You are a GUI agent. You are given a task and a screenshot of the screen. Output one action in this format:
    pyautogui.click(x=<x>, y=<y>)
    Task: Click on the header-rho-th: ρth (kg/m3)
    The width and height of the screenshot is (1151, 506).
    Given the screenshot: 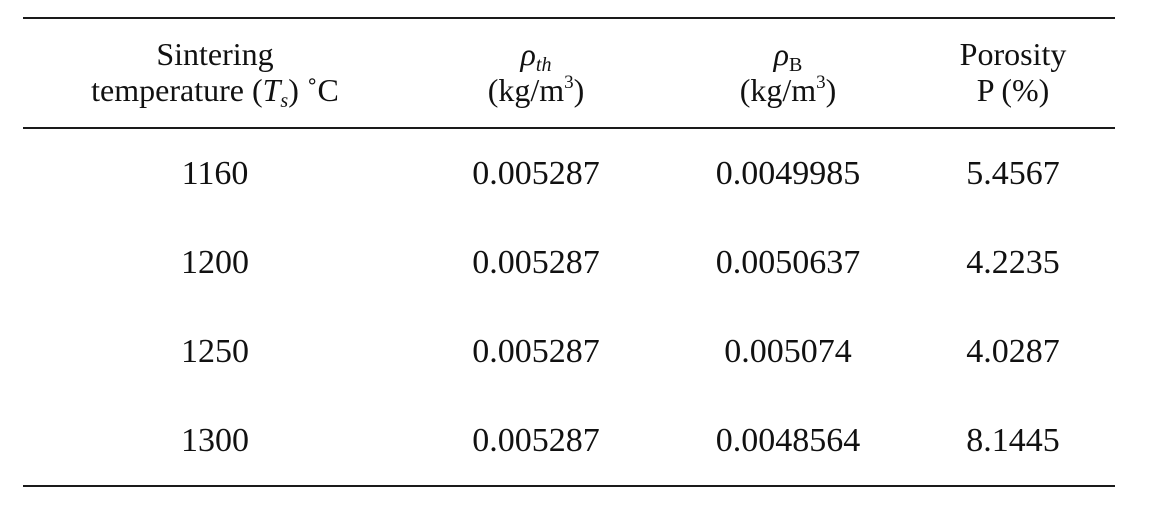 What is the action you would take?
    pyautogui.click(x=536, y=72)
    